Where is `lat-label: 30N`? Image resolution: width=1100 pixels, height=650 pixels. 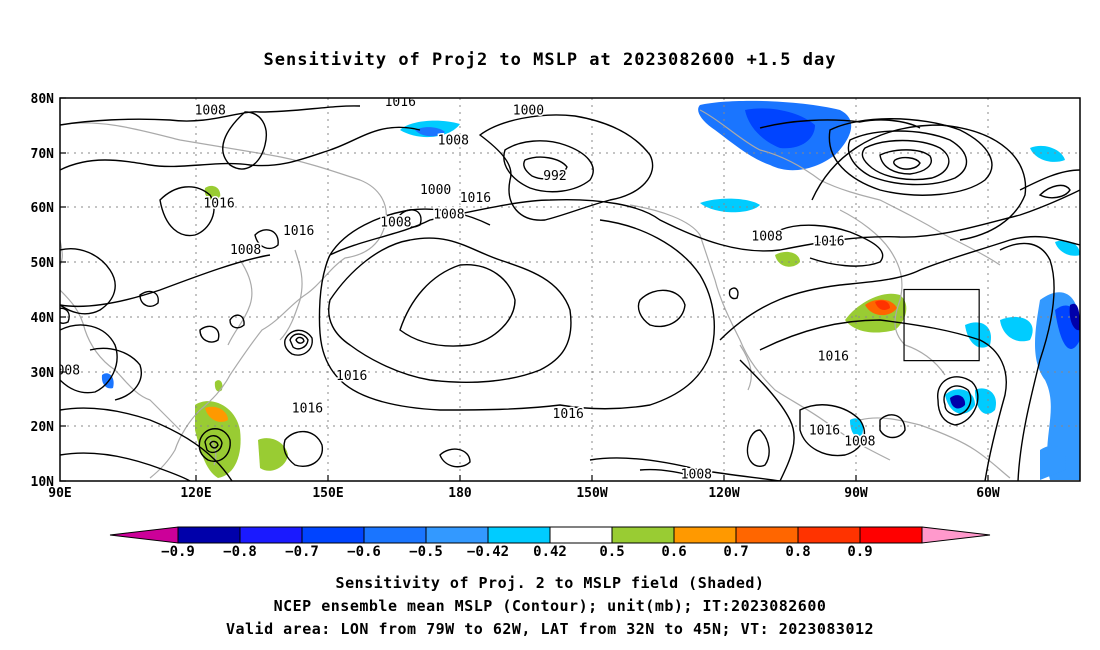
lat-label: 30N is located at coordinates (43, 373).